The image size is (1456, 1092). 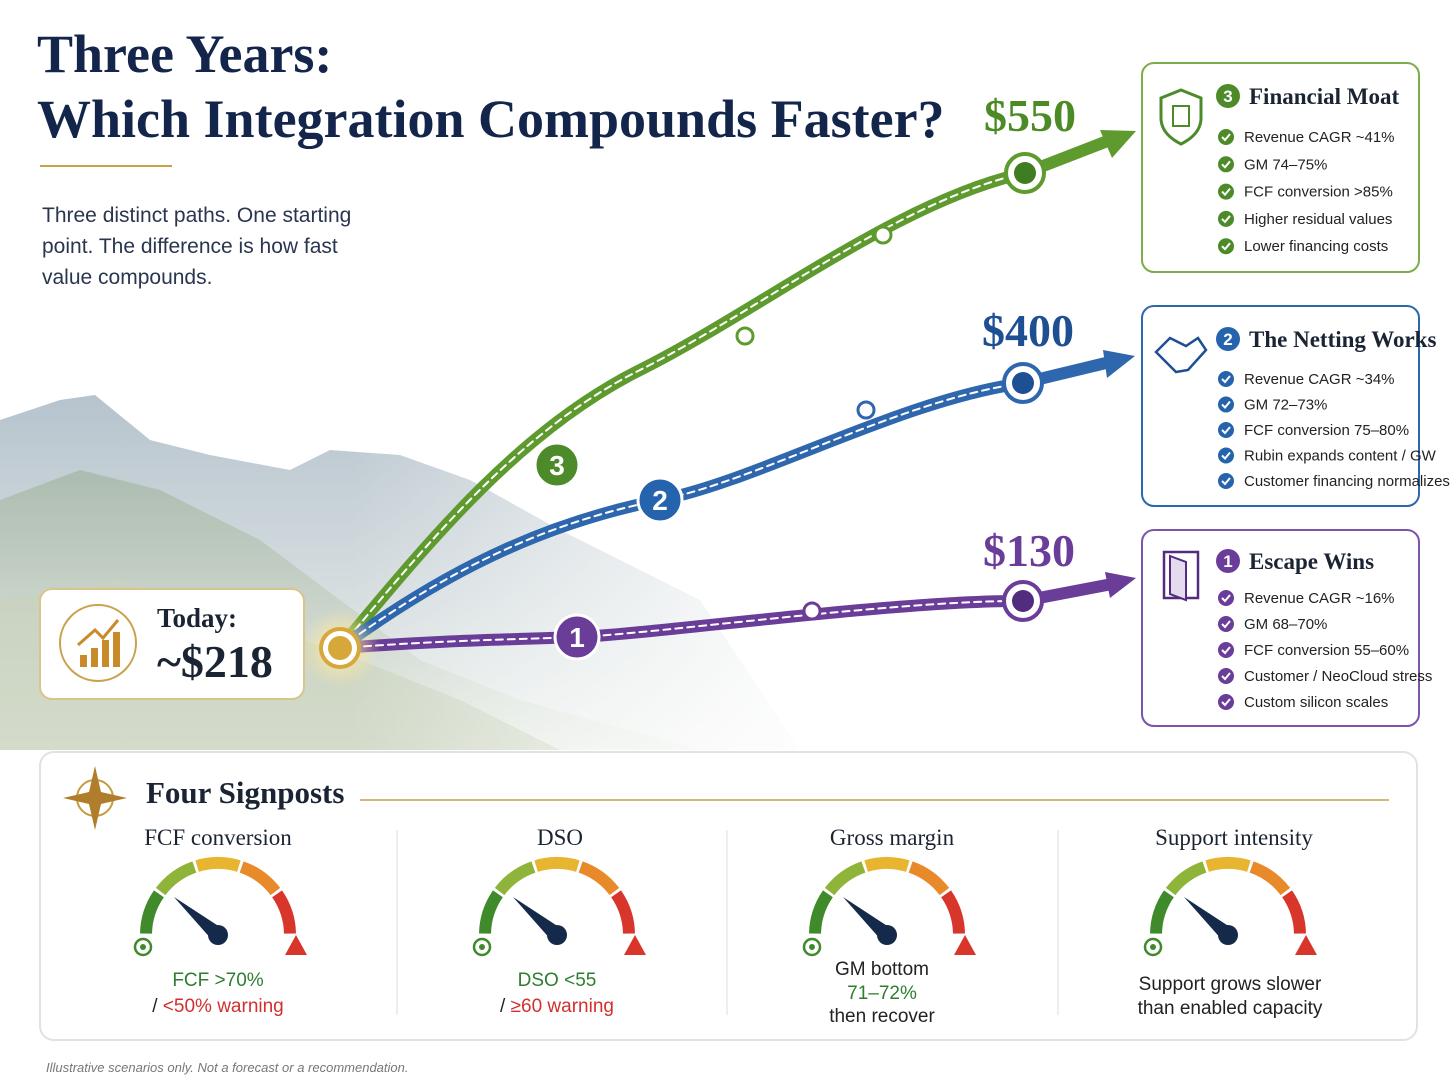 What do you see at coordinates (557, 980) in the screenshot?
I see `gauge-target: DSO <55` at bounding box center [557, 980].